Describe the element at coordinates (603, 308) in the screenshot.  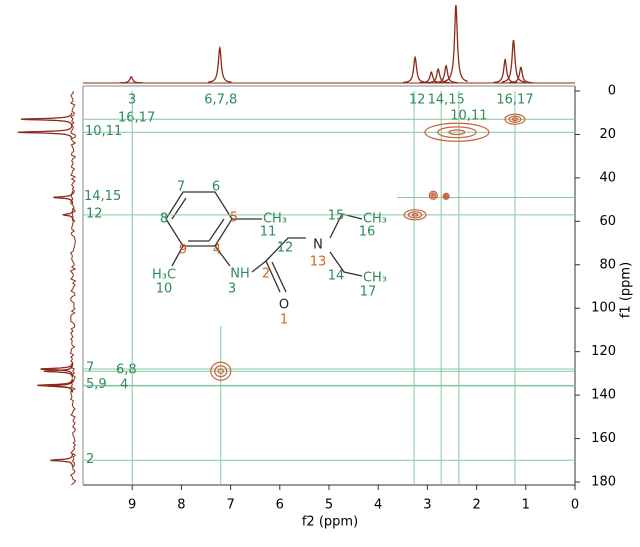
I see `y-tick-label: 100` at that location.